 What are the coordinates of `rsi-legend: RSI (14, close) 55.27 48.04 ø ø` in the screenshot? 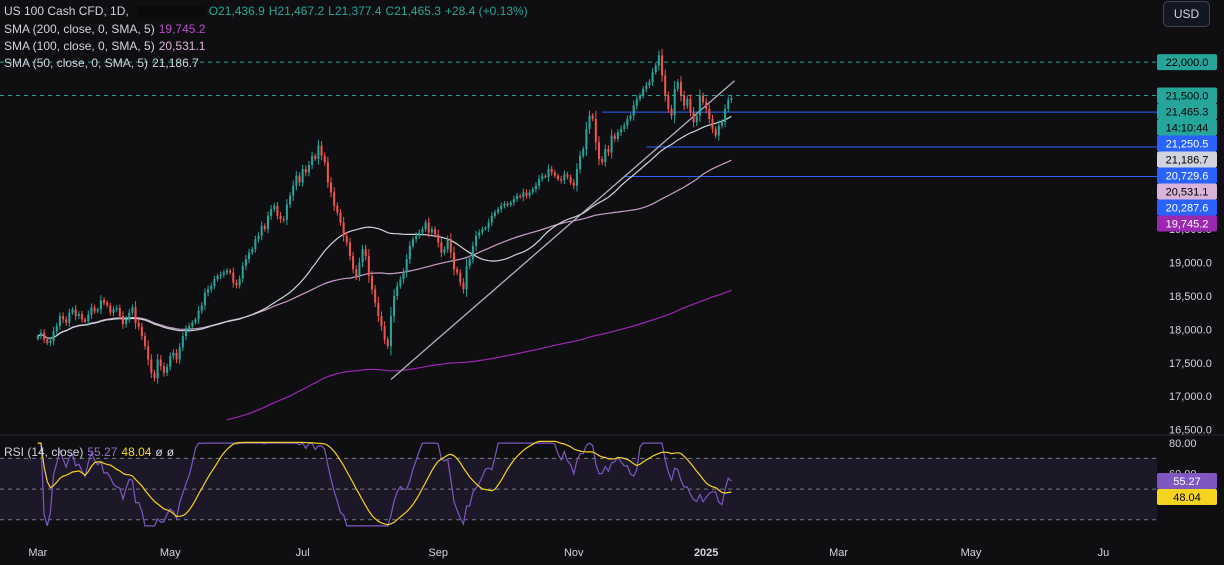 It's located at (91, 452).